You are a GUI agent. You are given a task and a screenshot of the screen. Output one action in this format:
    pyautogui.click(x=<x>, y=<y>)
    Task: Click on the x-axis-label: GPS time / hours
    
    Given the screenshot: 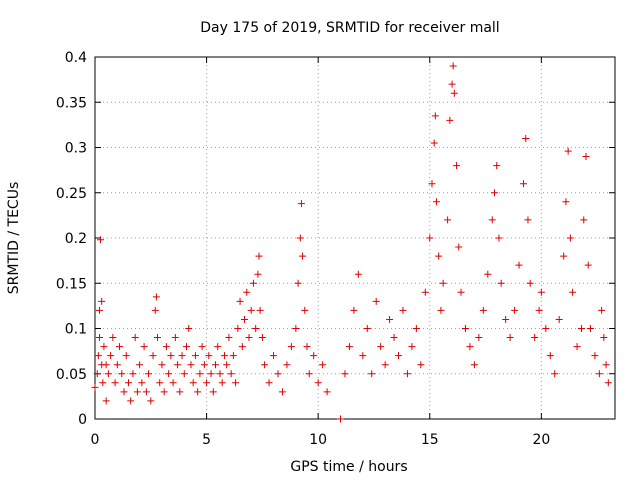 What is the action you would take?
    pyautogui.click(x=348, y=467)
    